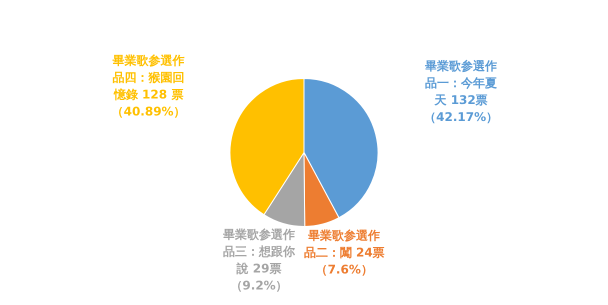  Describe the element at coordinates (149, 85) in the screenshot. I see `slice-label: 畢業歌参選作品四：猴園回憶錄 128 票（40.89%）` at that location.